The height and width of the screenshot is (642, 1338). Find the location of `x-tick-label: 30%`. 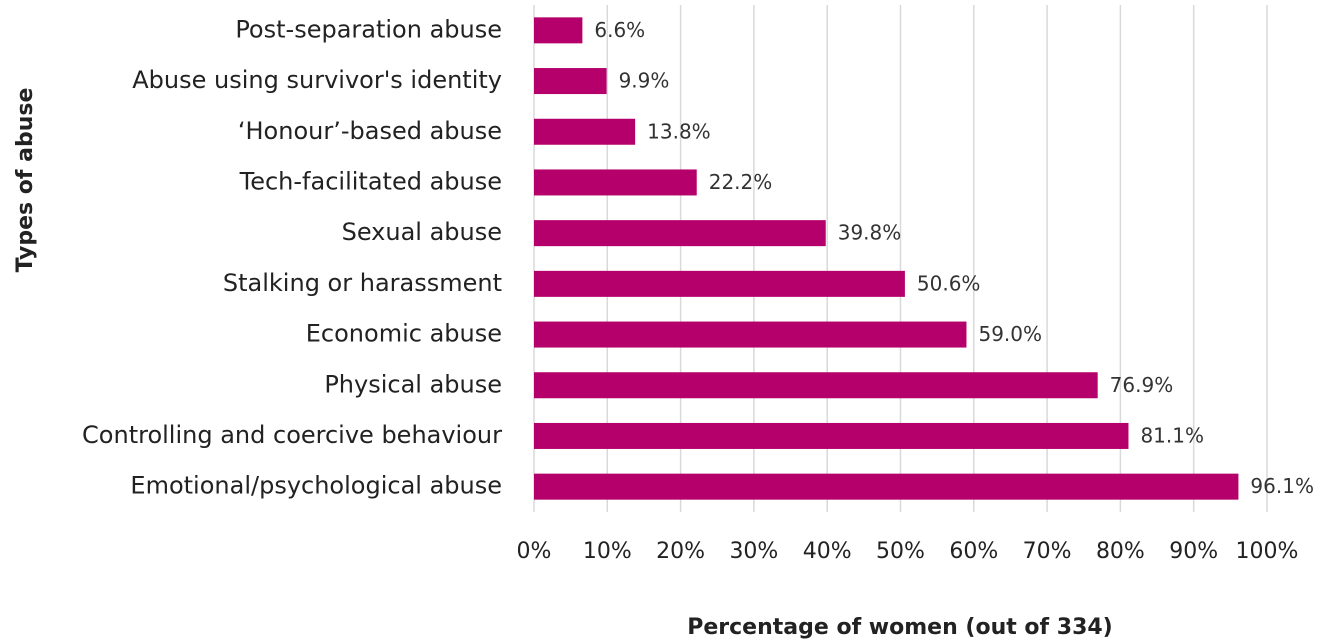

x-tick-label: 30% is located at coordinates (753, 551).